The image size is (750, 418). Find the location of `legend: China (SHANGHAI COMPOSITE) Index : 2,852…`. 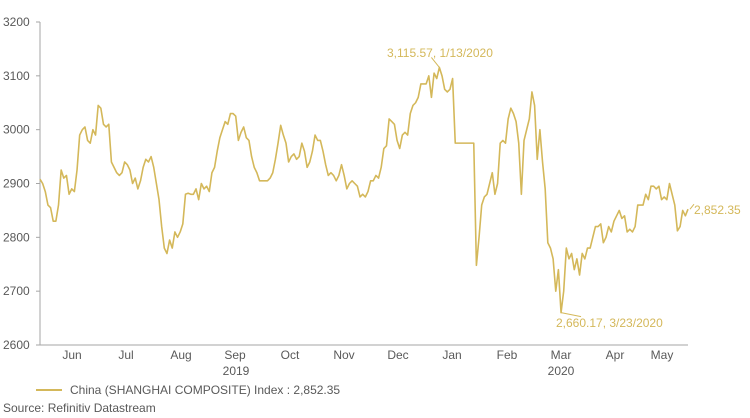

legend: China (SHANGHAI COMPOSITE) Index : 2,852… is located at coordinates (188, 390).